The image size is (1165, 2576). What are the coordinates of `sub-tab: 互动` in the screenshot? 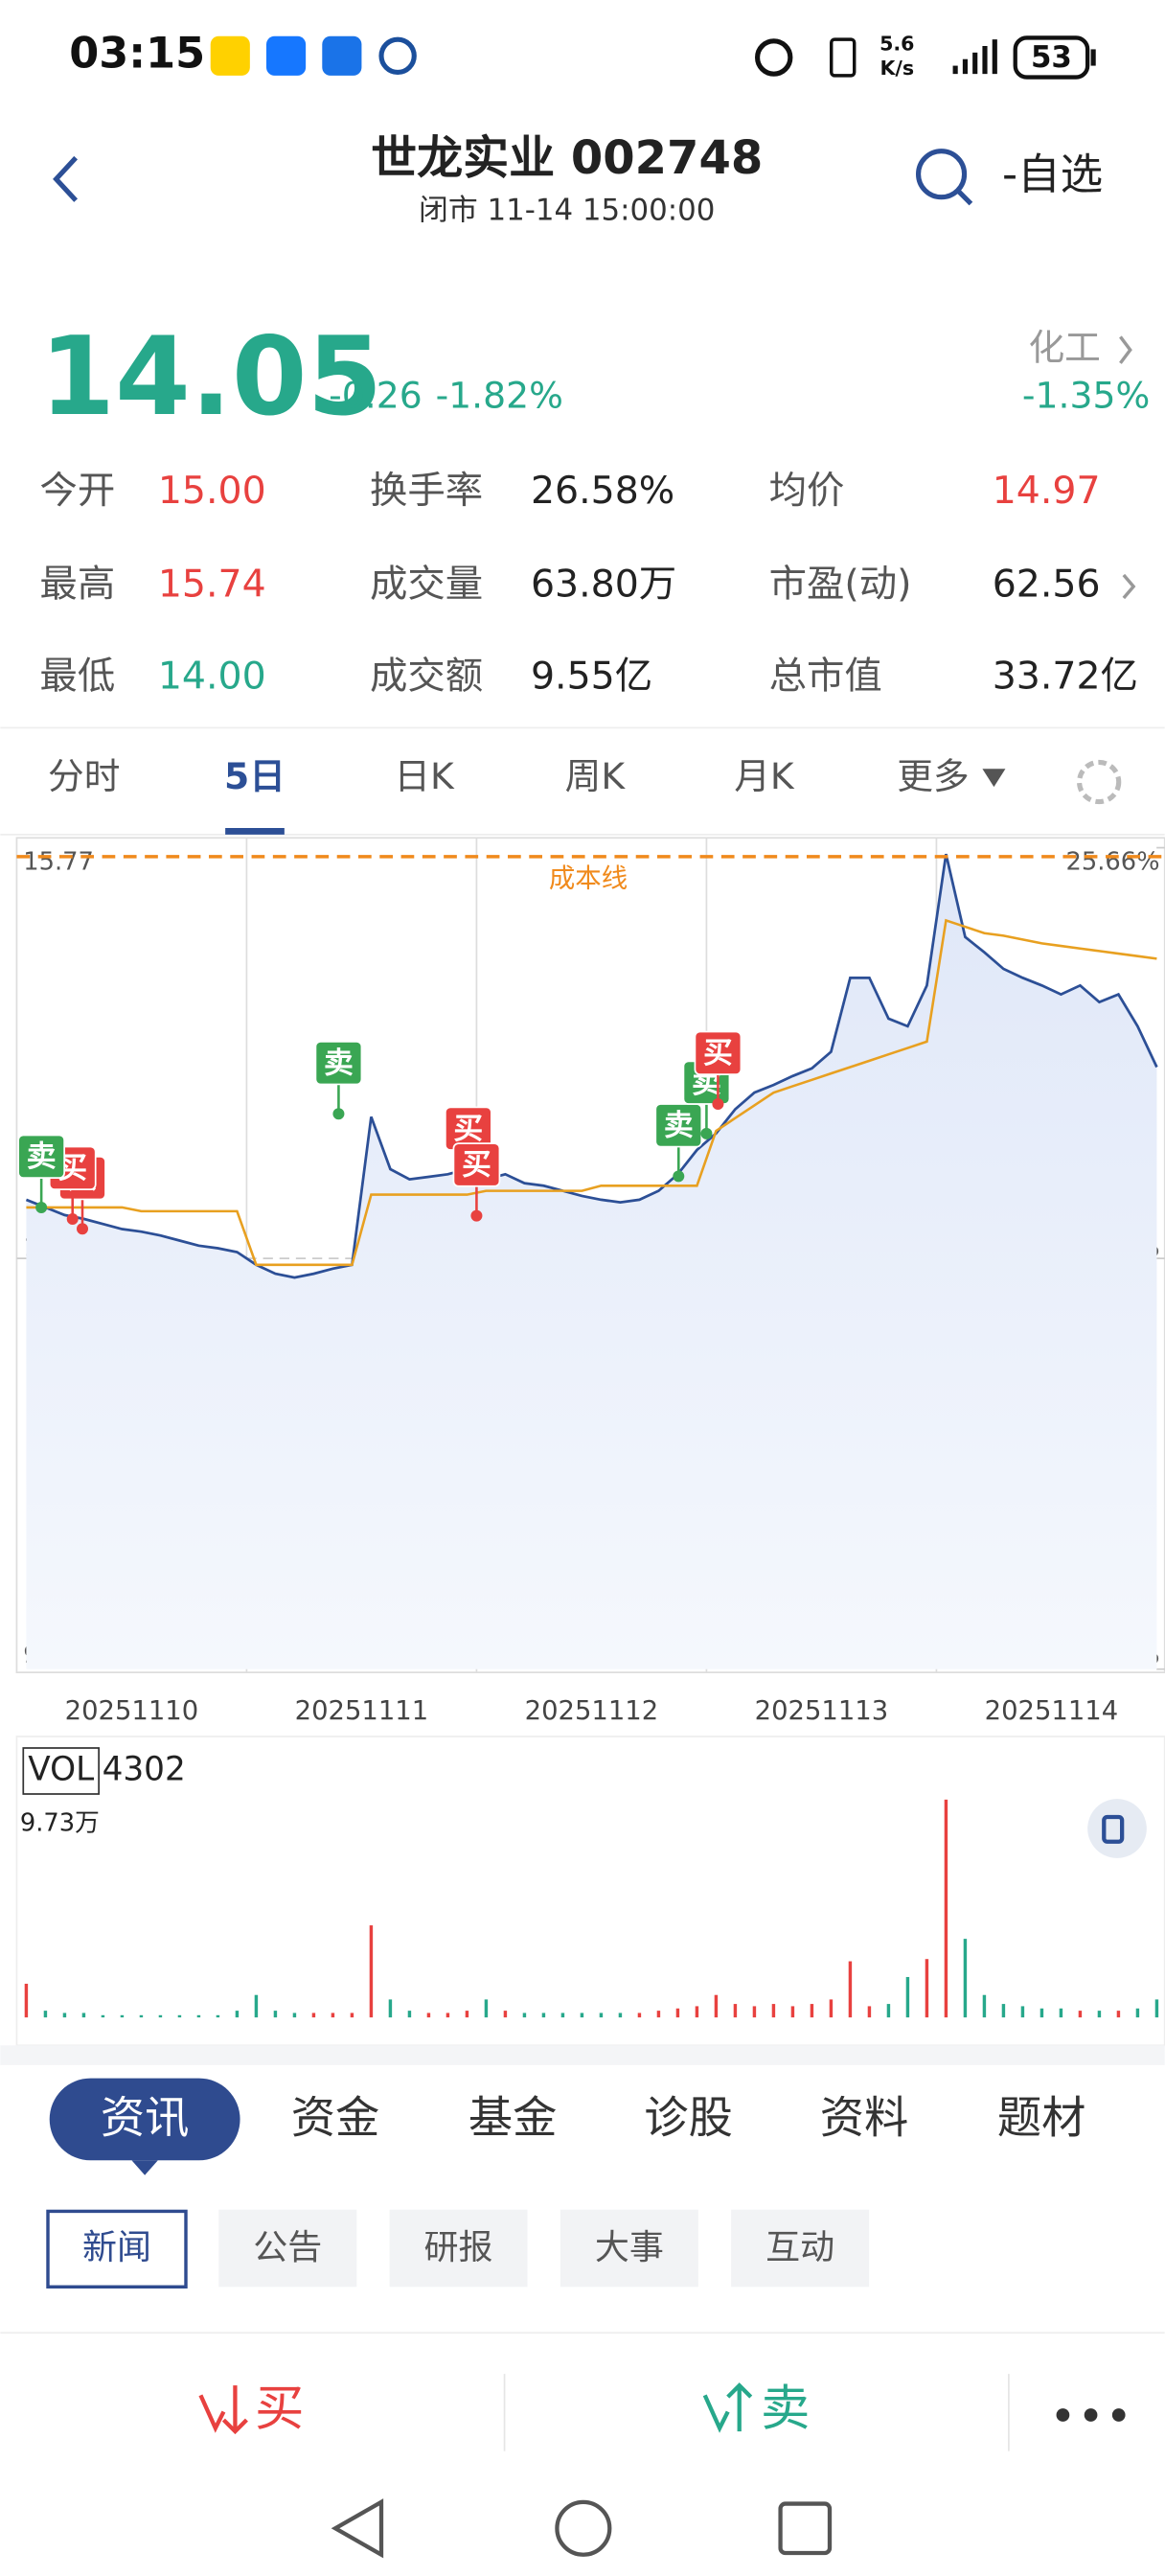 It's located at (799, 2248).